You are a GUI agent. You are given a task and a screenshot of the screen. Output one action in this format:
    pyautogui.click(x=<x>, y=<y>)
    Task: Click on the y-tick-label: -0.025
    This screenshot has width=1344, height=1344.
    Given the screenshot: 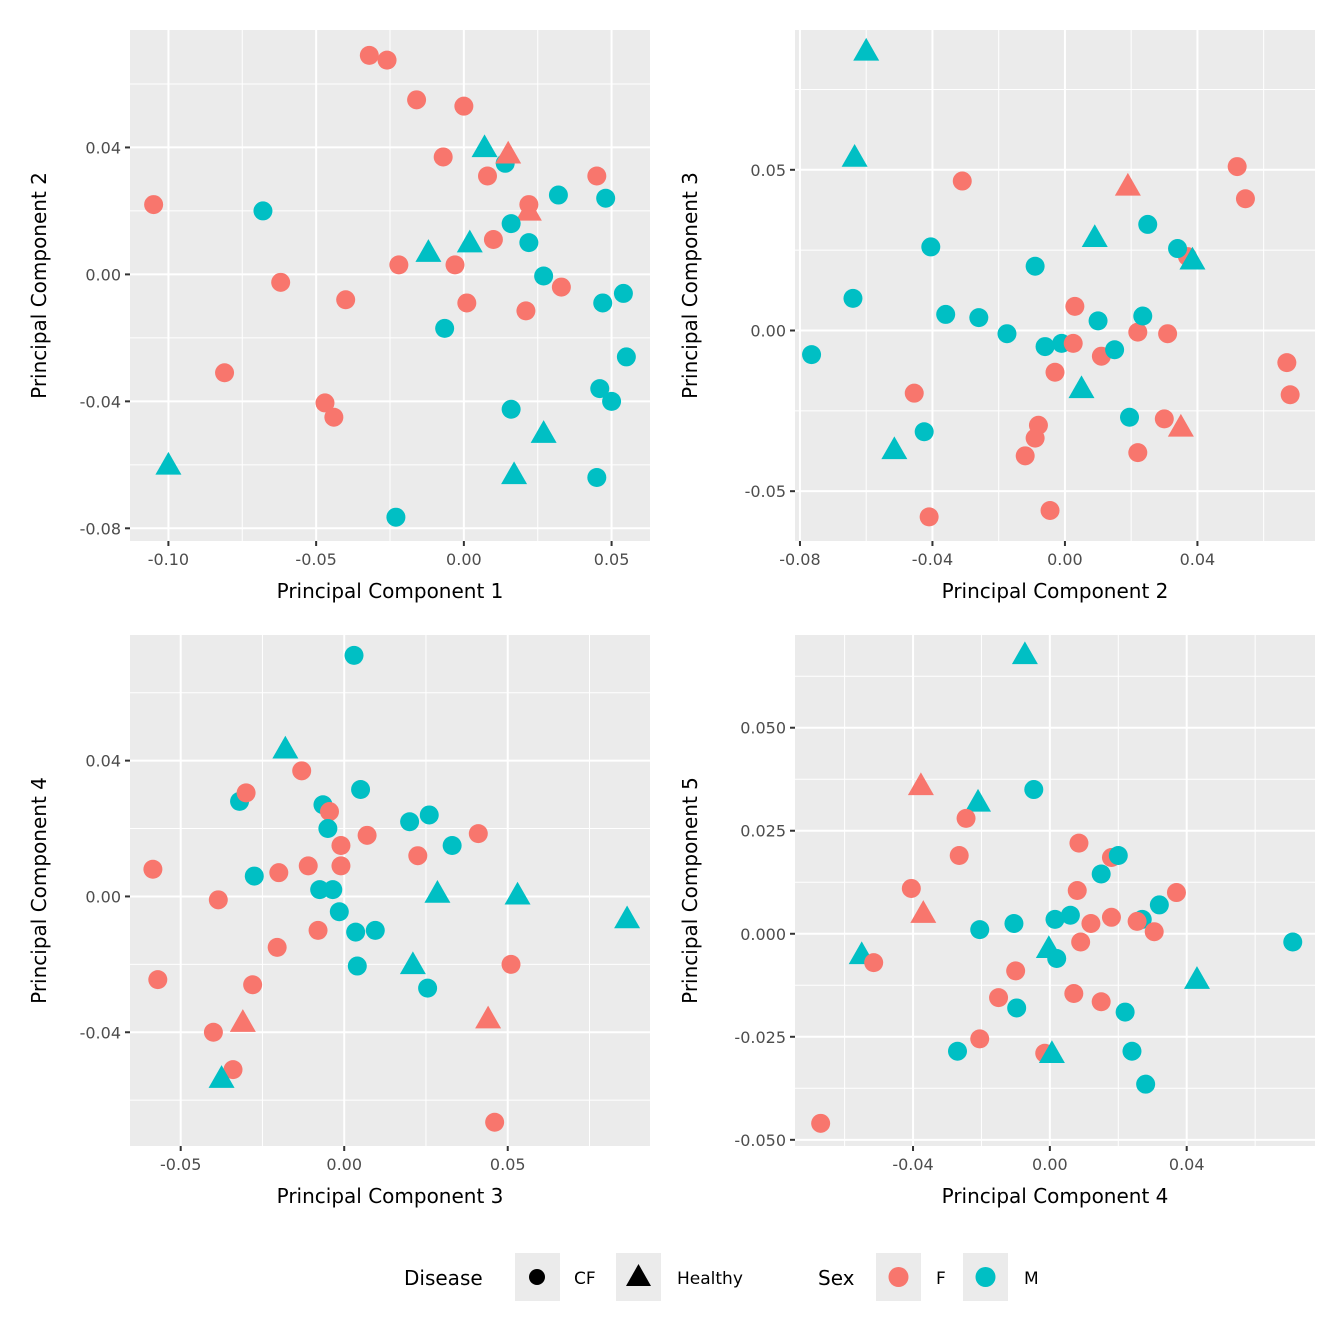 What is the action you would take?
    pyautogui.click(x=760, y=1037)
    